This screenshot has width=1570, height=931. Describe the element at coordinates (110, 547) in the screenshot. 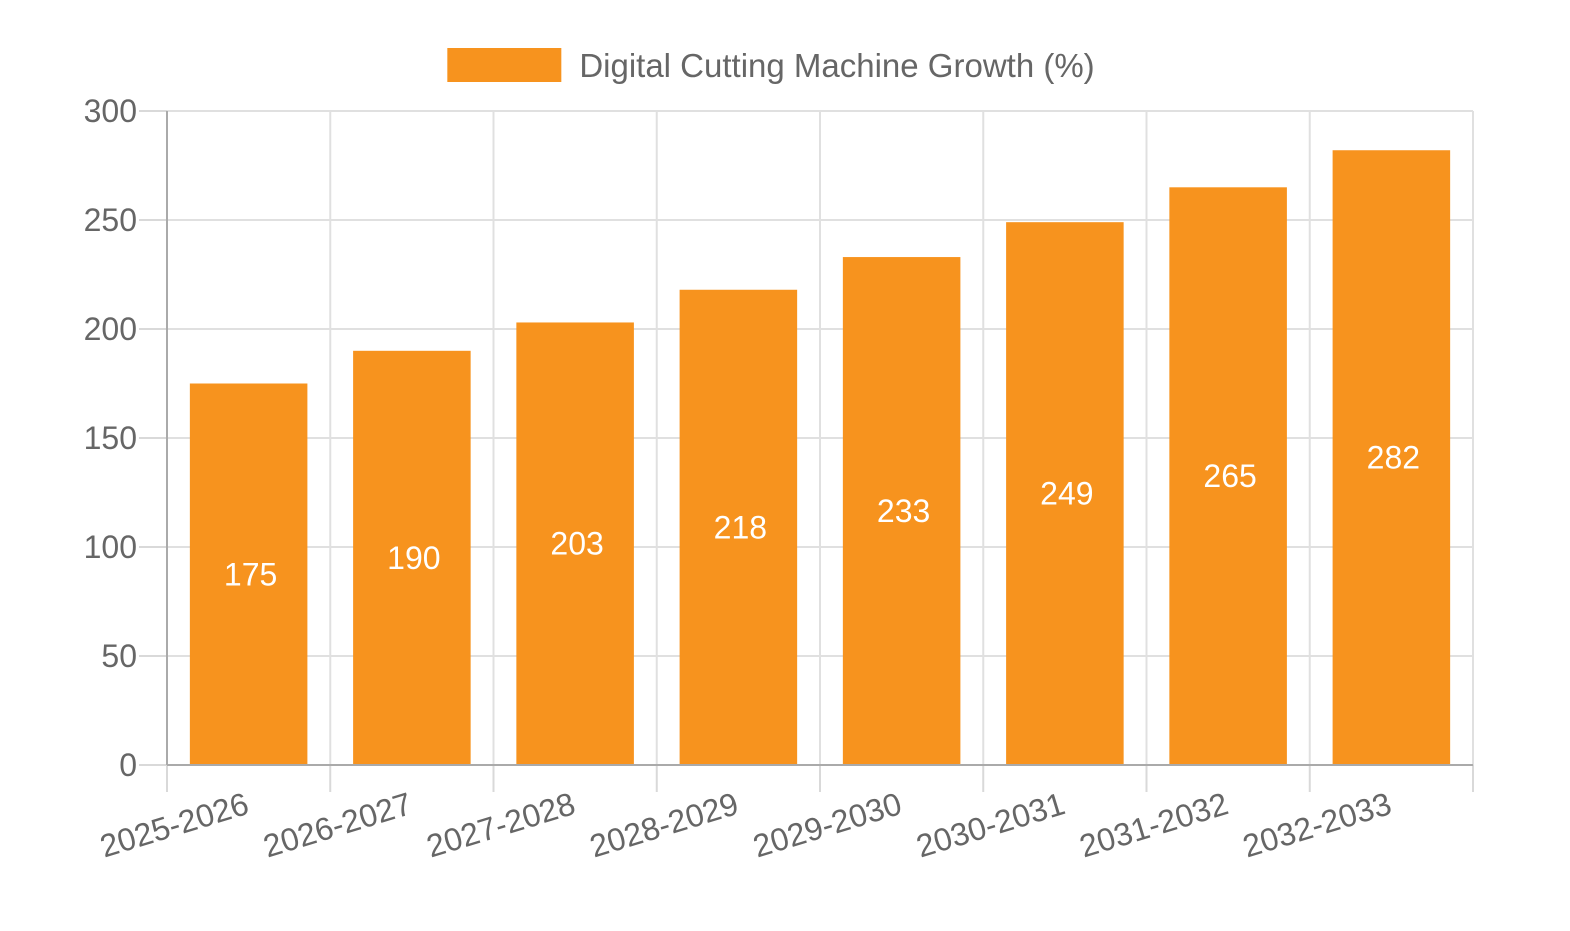

I see `y-tick-label: 100` at that location.